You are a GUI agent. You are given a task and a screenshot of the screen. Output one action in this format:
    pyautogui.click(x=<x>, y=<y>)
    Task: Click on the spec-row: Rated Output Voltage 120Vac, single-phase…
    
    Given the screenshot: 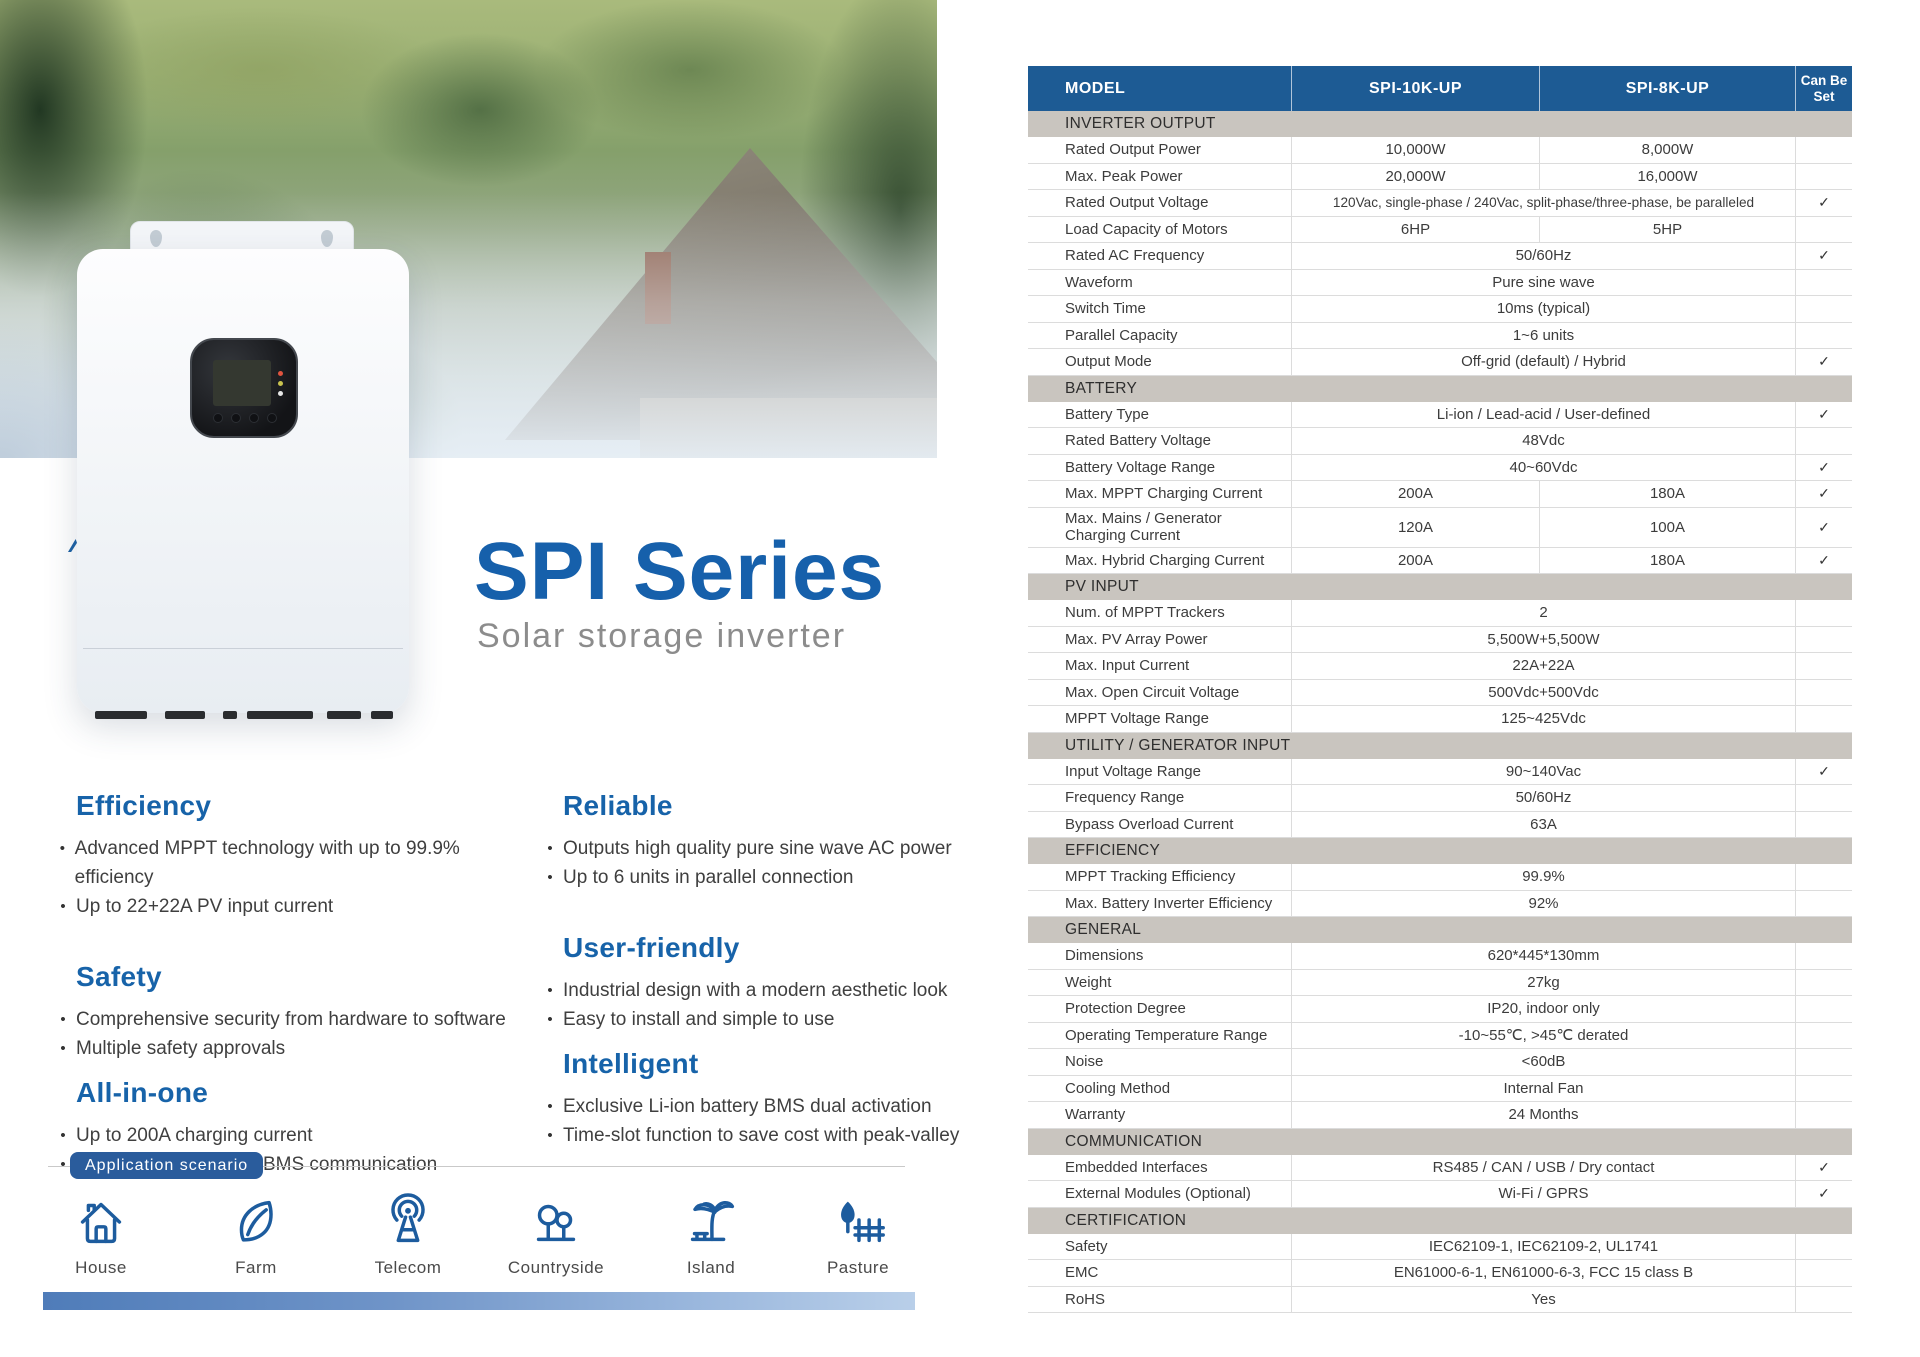 What is the action you would take?
    pyautogui.click(x=1440, y=203)
    